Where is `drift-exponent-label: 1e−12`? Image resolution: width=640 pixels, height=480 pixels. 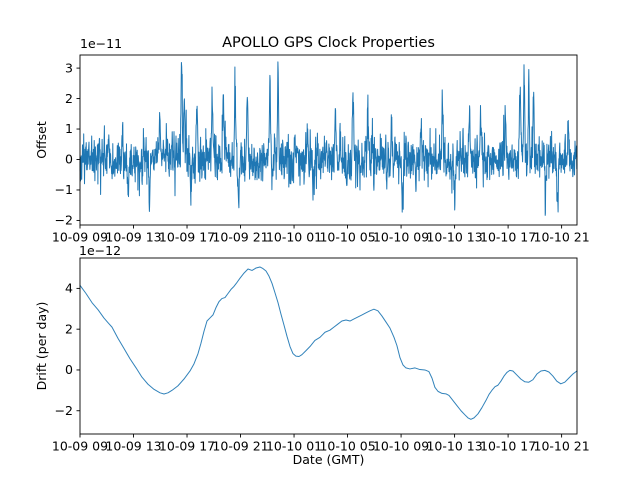
drift-exponent-label: 1e−12 is located at coordinates (100, 250).